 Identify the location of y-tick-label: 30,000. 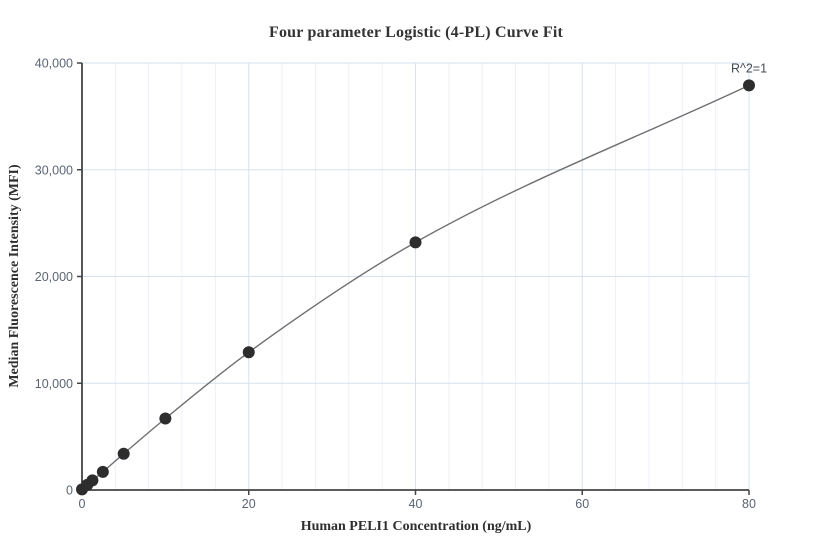
(54, 170).